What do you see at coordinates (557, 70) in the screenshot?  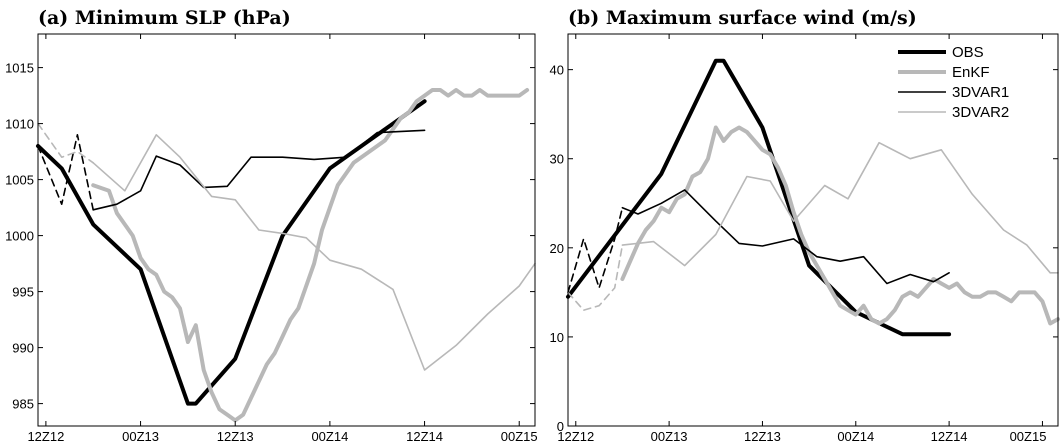 I see `y-tick-label: 40` at bounding box center [557, 70].